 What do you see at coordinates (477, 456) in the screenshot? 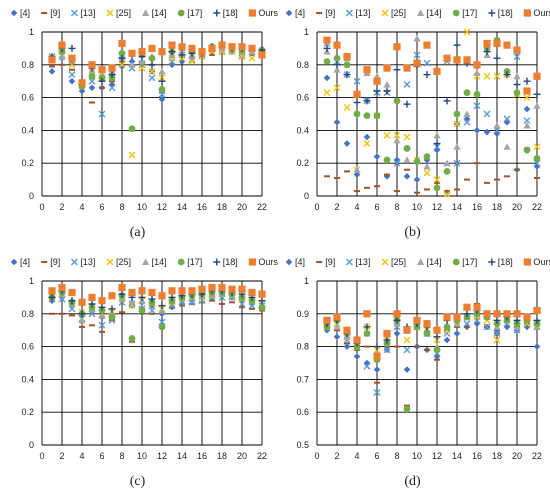
I see `x-tick-label: 16` at bounding box center [477, 456].